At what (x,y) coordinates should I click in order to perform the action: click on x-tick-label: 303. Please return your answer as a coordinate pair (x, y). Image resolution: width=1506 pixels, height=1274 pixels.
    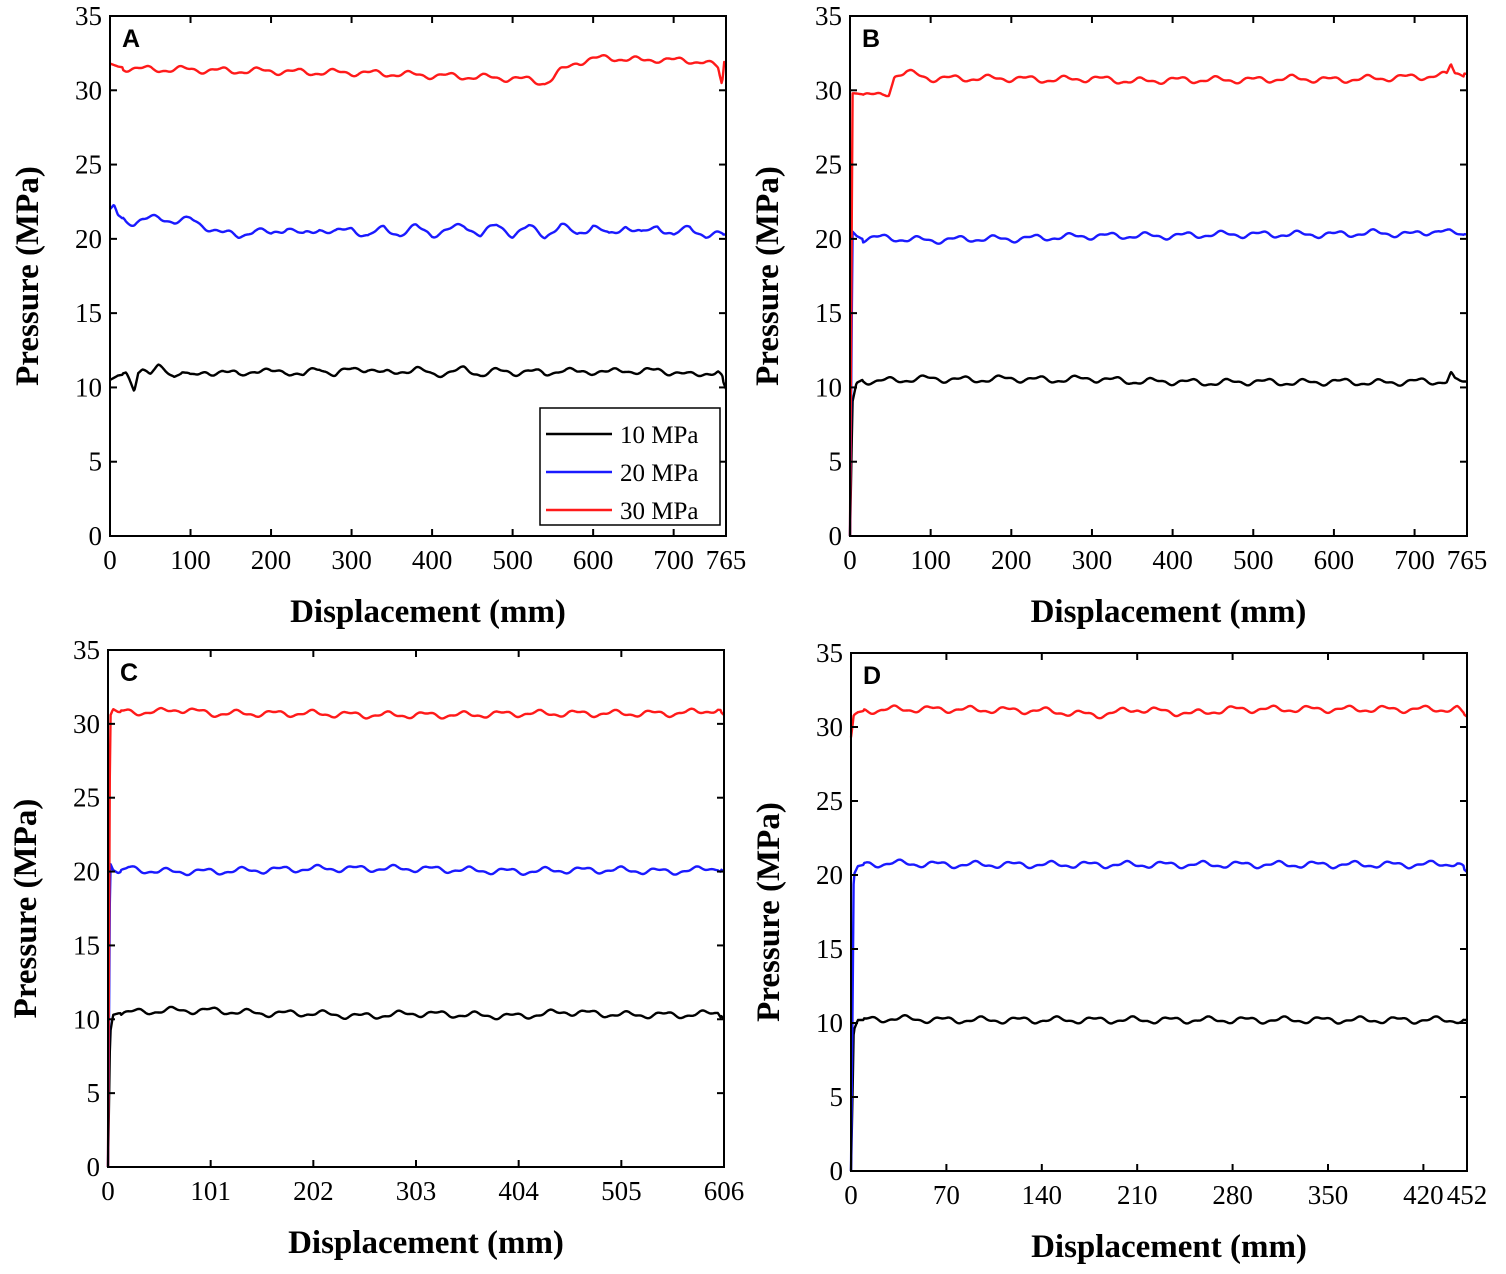
    Looking at the image, I should click on (416, 1191).